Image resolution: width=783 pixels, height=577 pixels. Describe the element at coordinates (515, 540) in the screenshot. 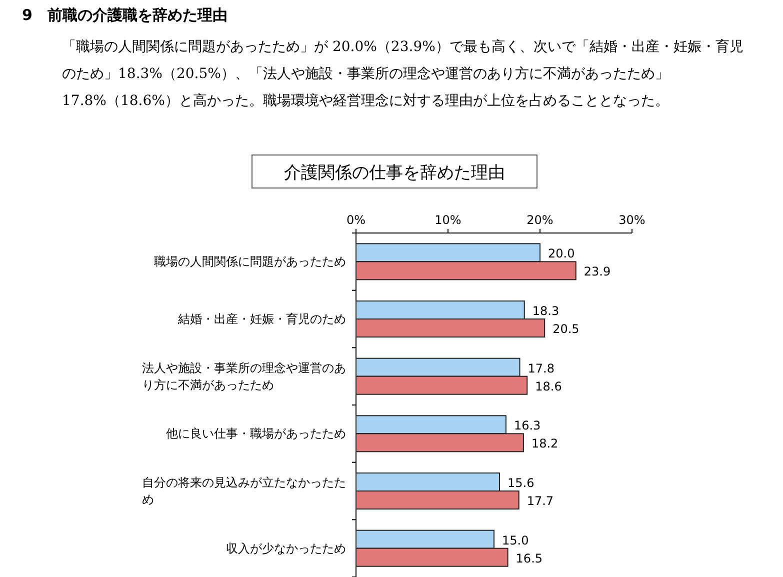

I see `data-label: 15.0` at that location.